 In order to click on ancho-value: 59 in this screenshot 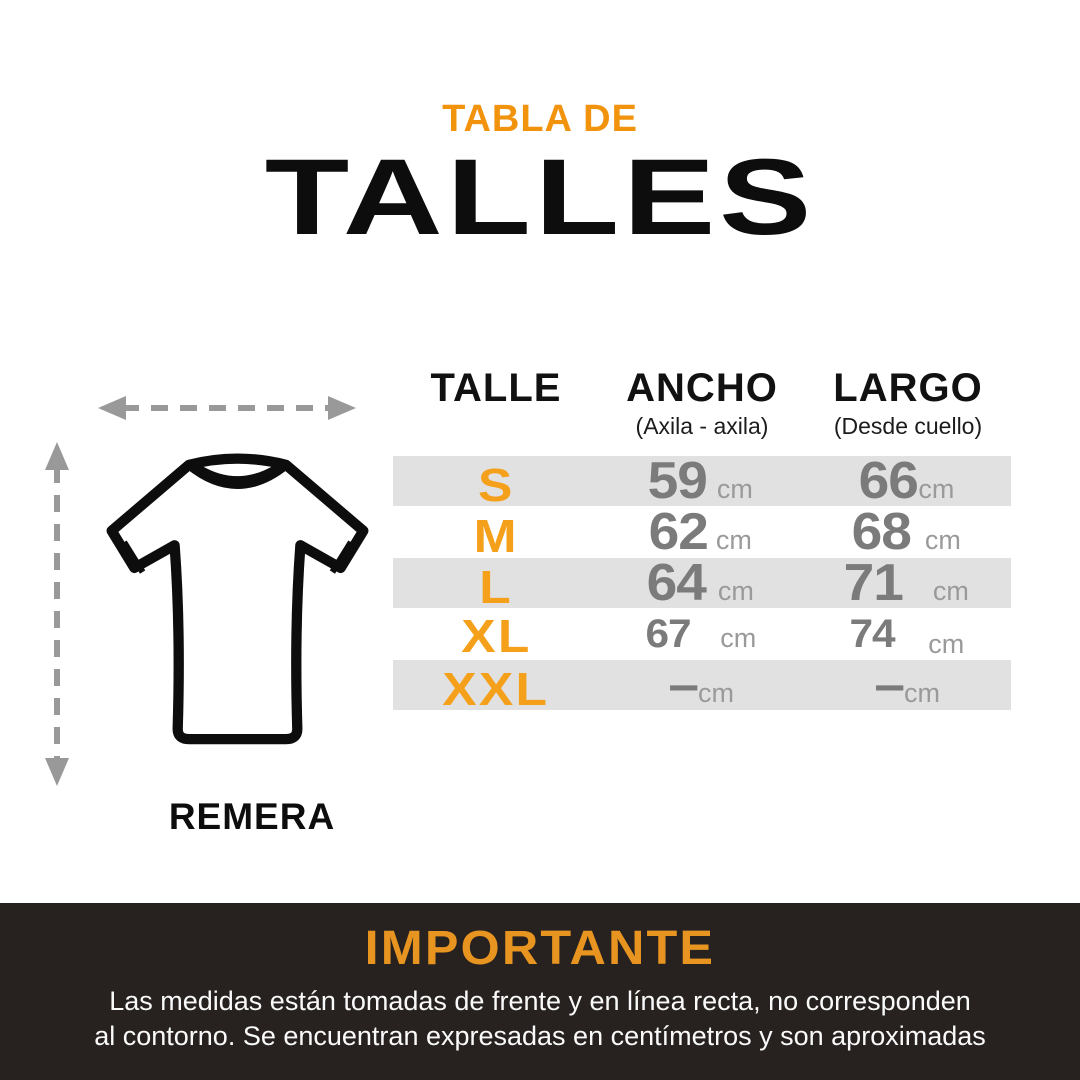, I will do `click(677, 481)`.